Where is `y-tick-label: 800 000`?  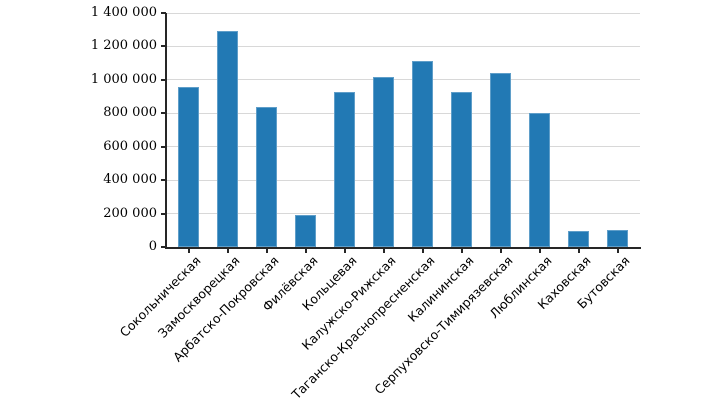
y-tick-label: 800 000 is located at coordinates (130, 113).